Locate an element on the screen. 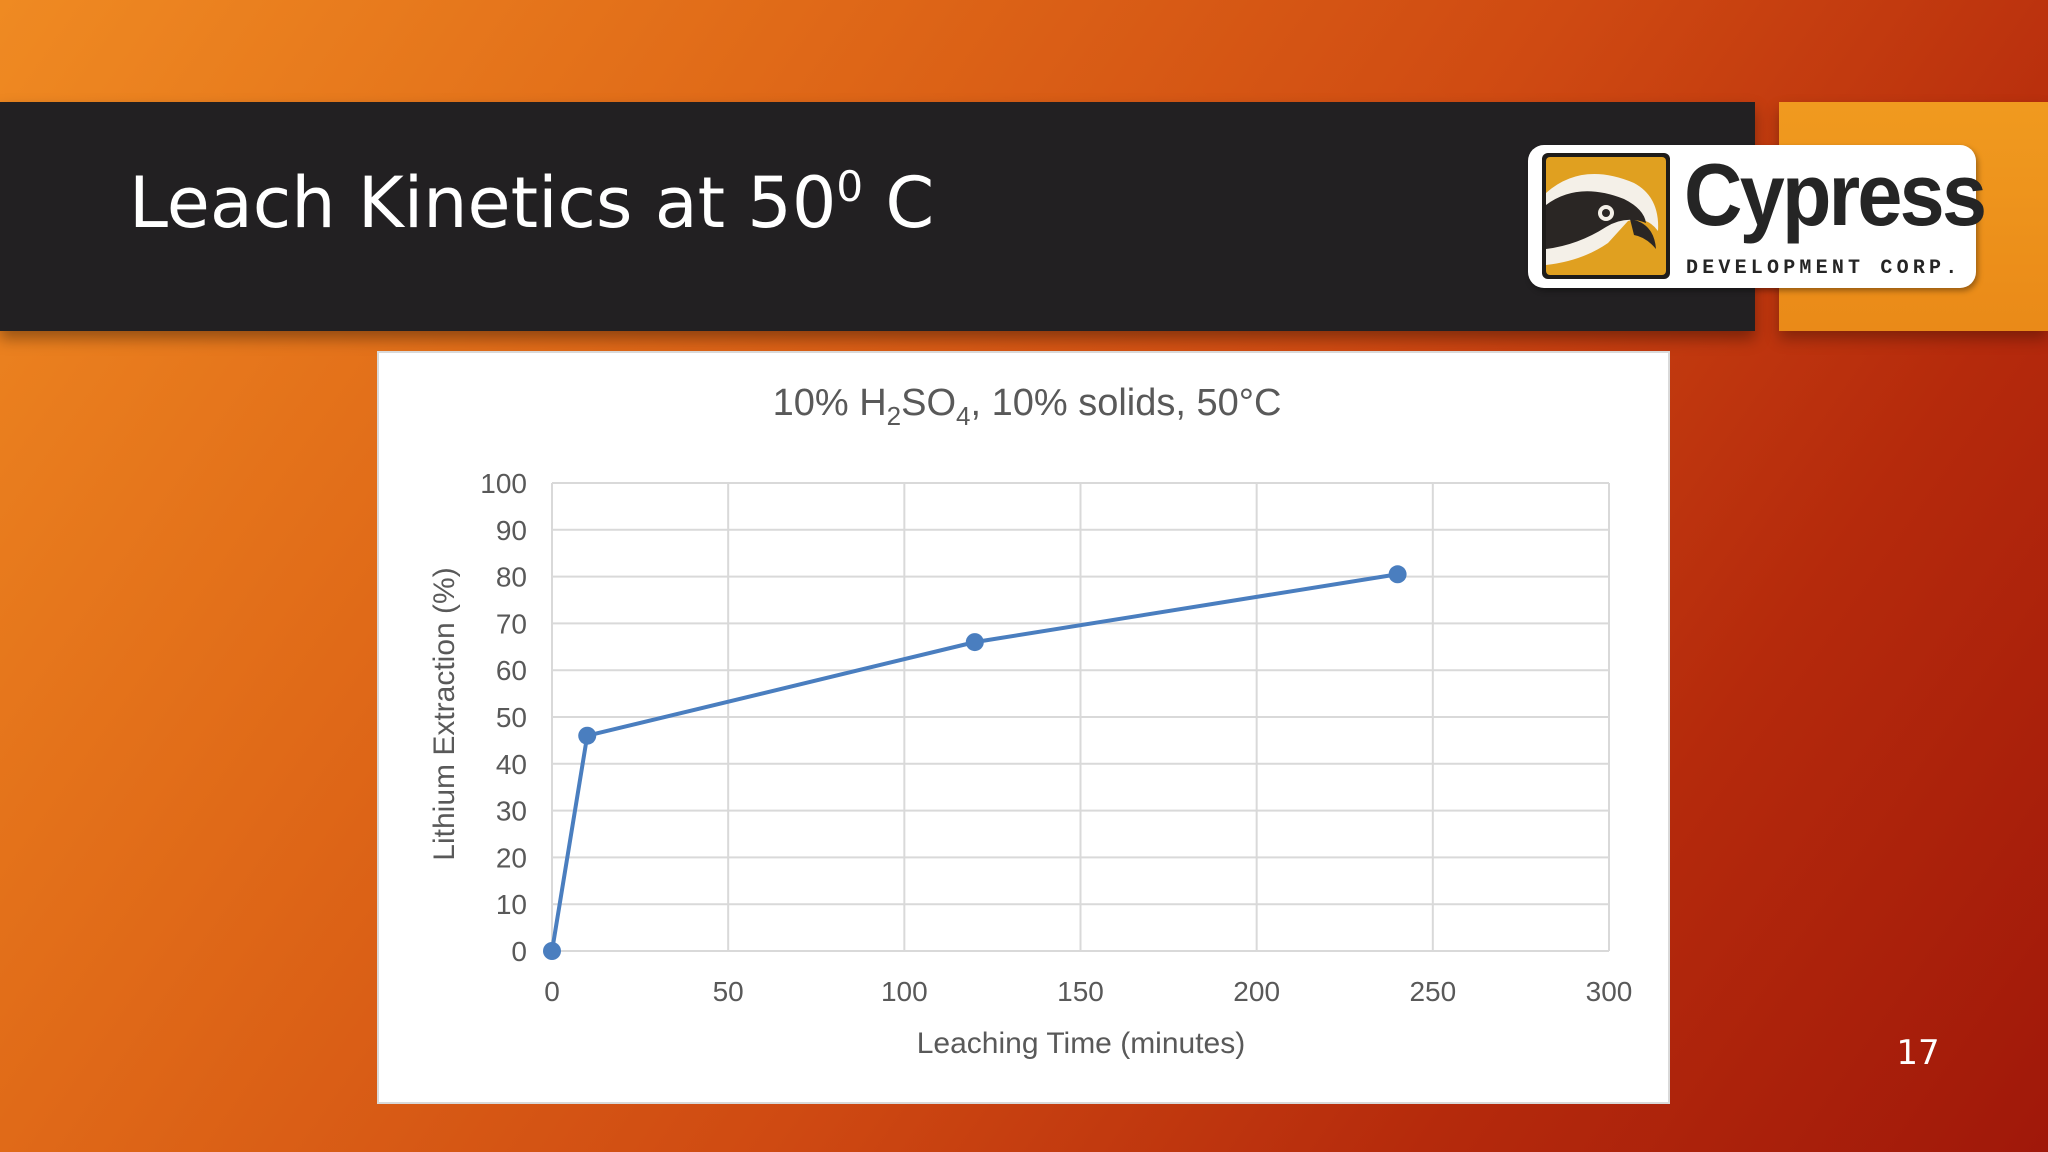 This screenshot has width=2048, height=1152. company-logo: Cypress DEVELOPMENT CORP. is located at coordinates (1757, 216).